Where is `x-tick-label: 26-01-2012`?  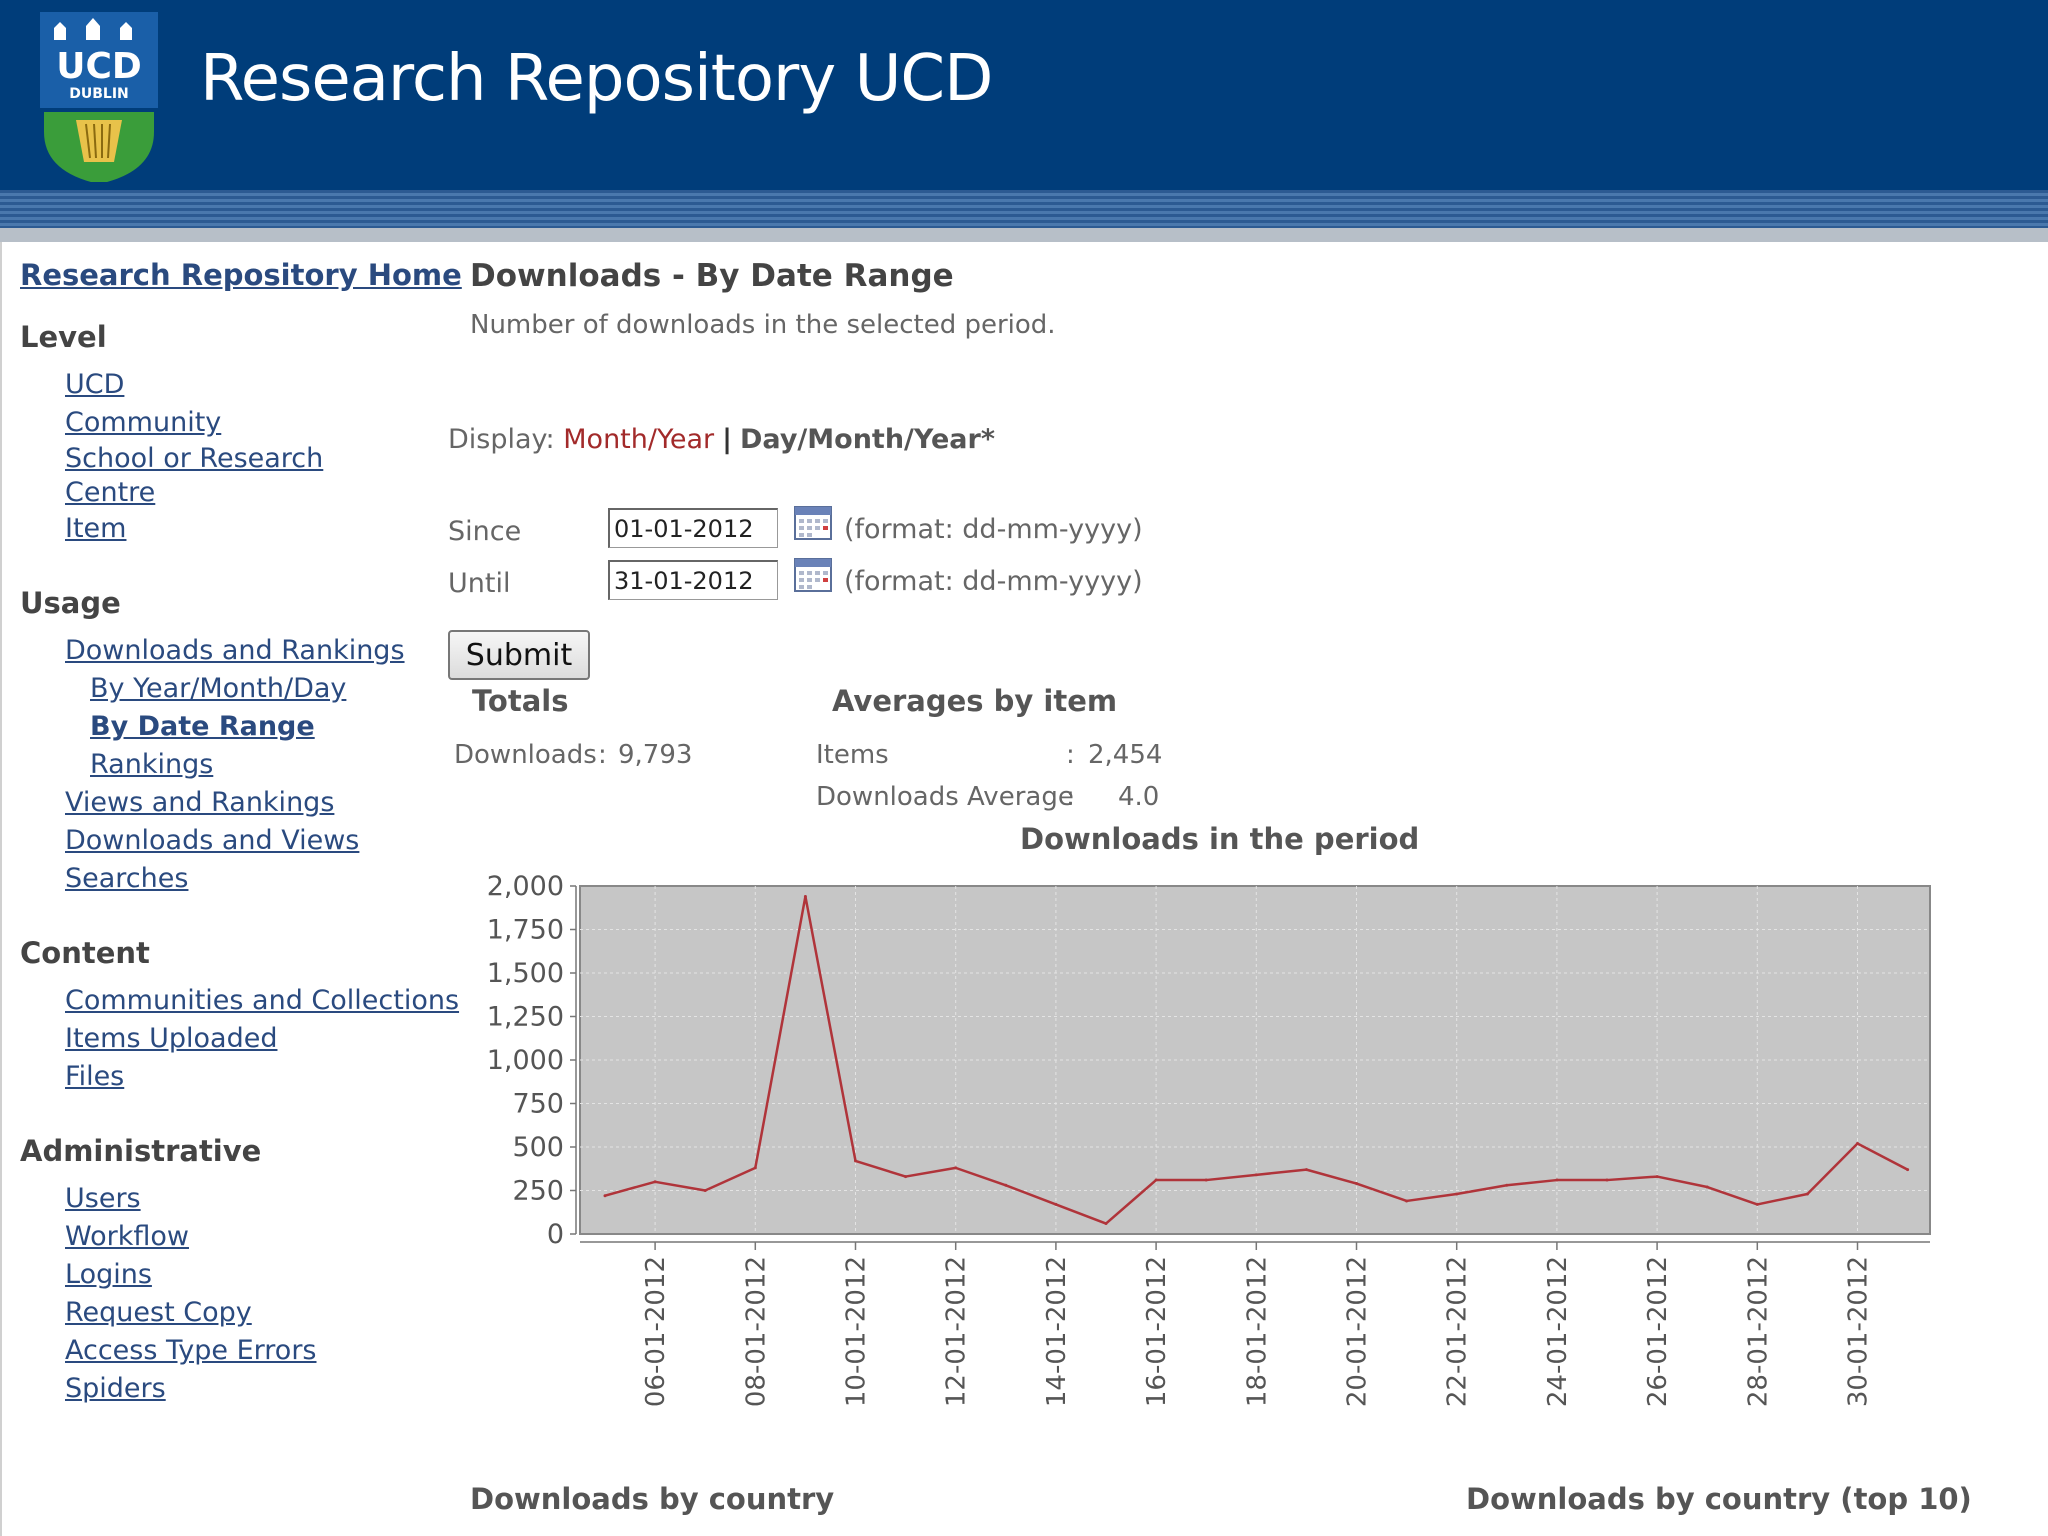 x-tick-label: 26-01-2012 is located at coordinates (1658, 1331).